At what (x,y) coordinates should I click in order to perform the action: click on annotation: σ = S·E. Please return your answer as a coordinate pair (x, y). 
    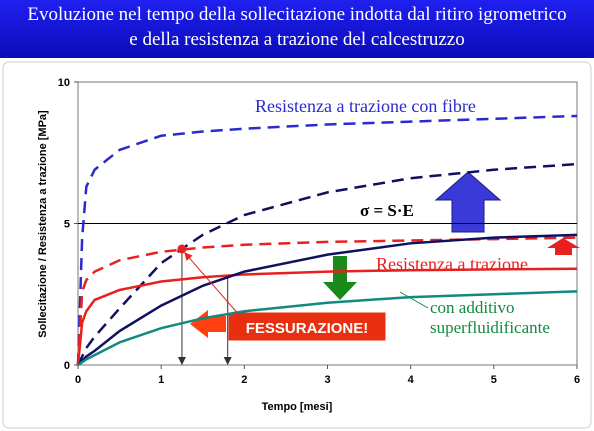
    Looking at the image, I should click on (387, 210).